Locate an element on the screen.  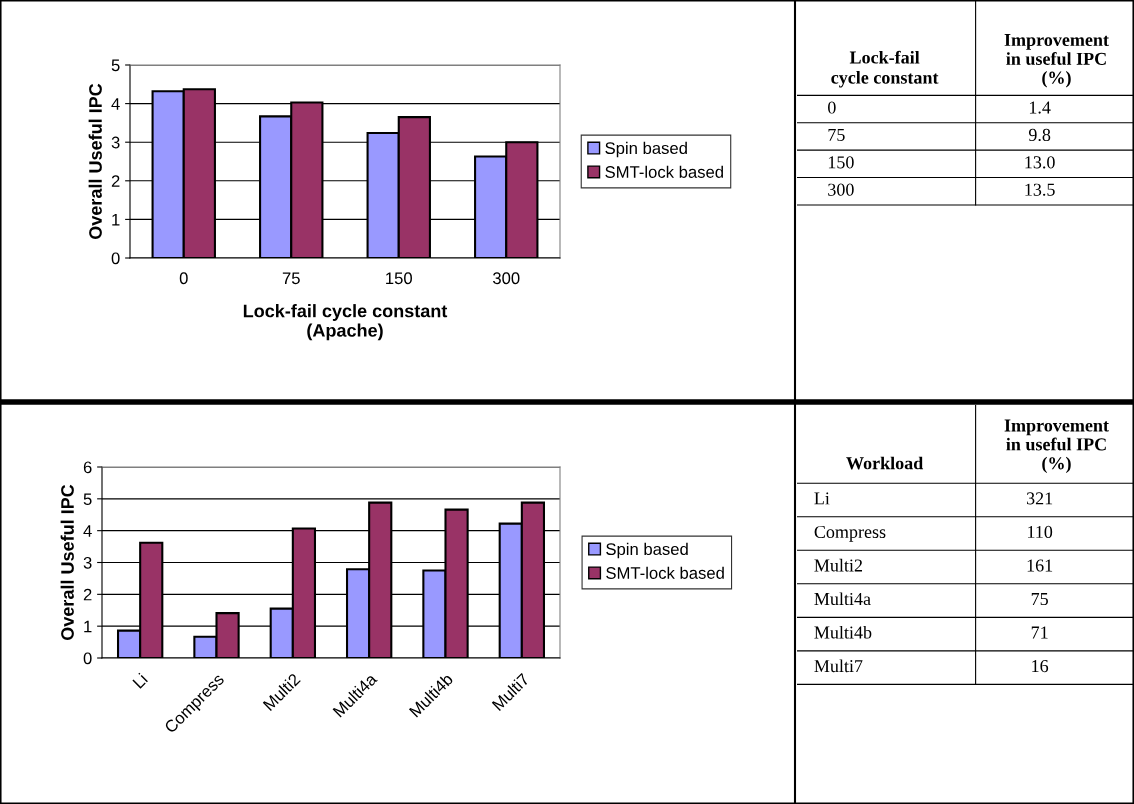
category-label: Compress is located at coordinates (850, 533).